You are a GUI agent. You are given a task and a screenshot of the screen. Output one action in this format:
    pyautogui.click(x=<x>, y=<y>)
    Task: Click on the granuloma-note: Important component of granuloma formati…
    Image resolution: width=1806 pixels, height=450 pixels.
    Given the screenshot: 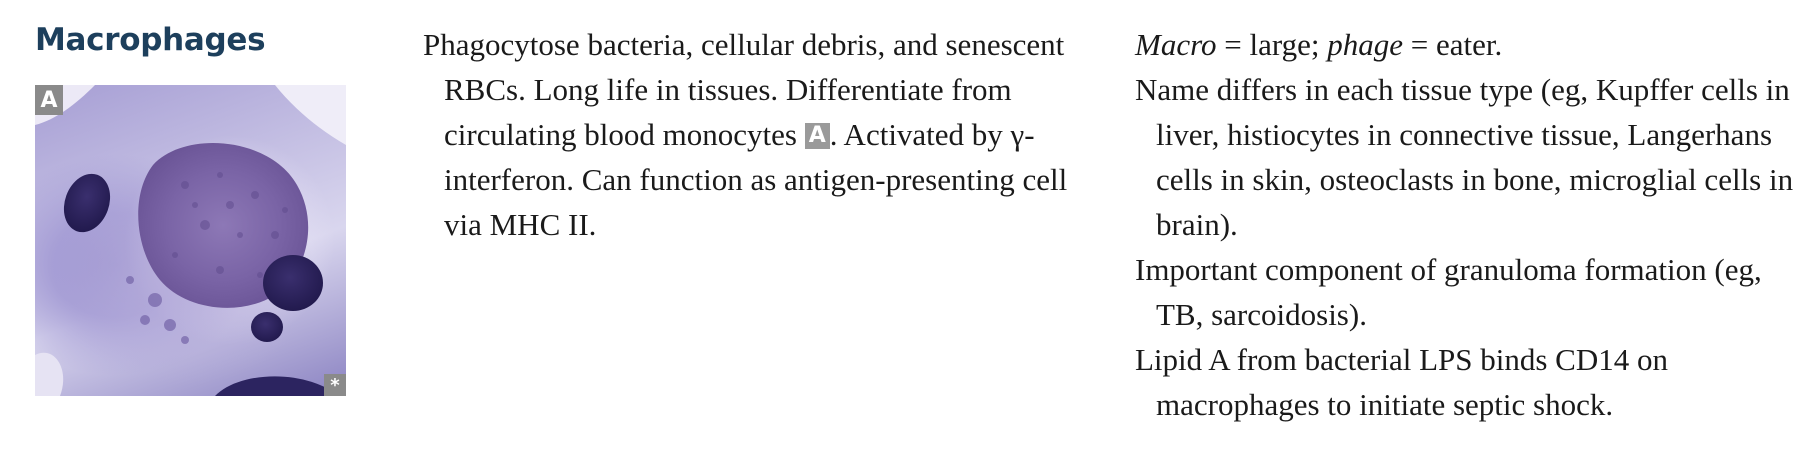 What is the action you would take?
    pyautogui.click(x=1448, y=292)
    